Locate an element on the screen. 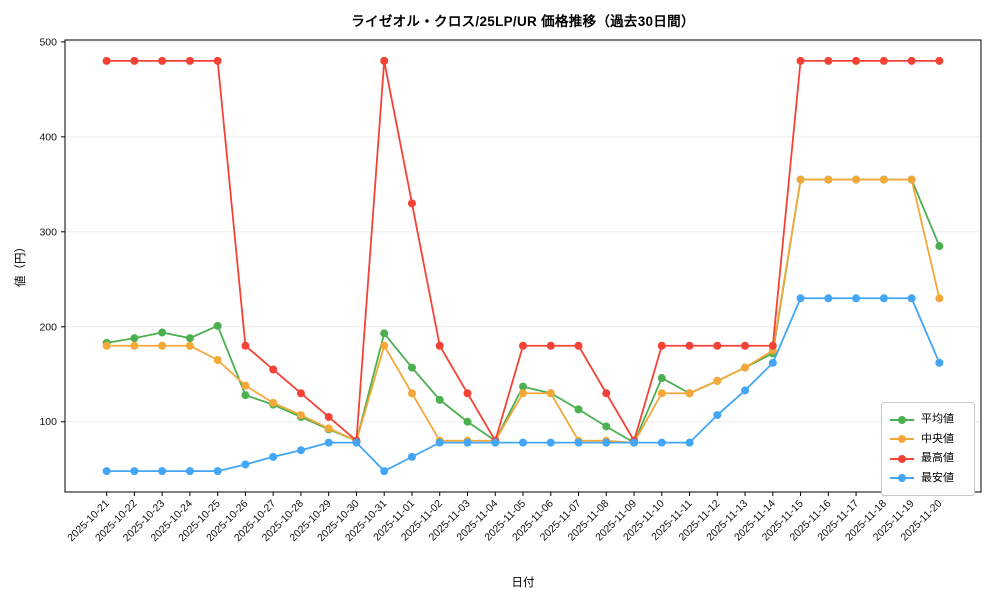 The height and width of the screenshot is (600, 1000). y-tick-label: 500 is located at coordinates (48, 42).